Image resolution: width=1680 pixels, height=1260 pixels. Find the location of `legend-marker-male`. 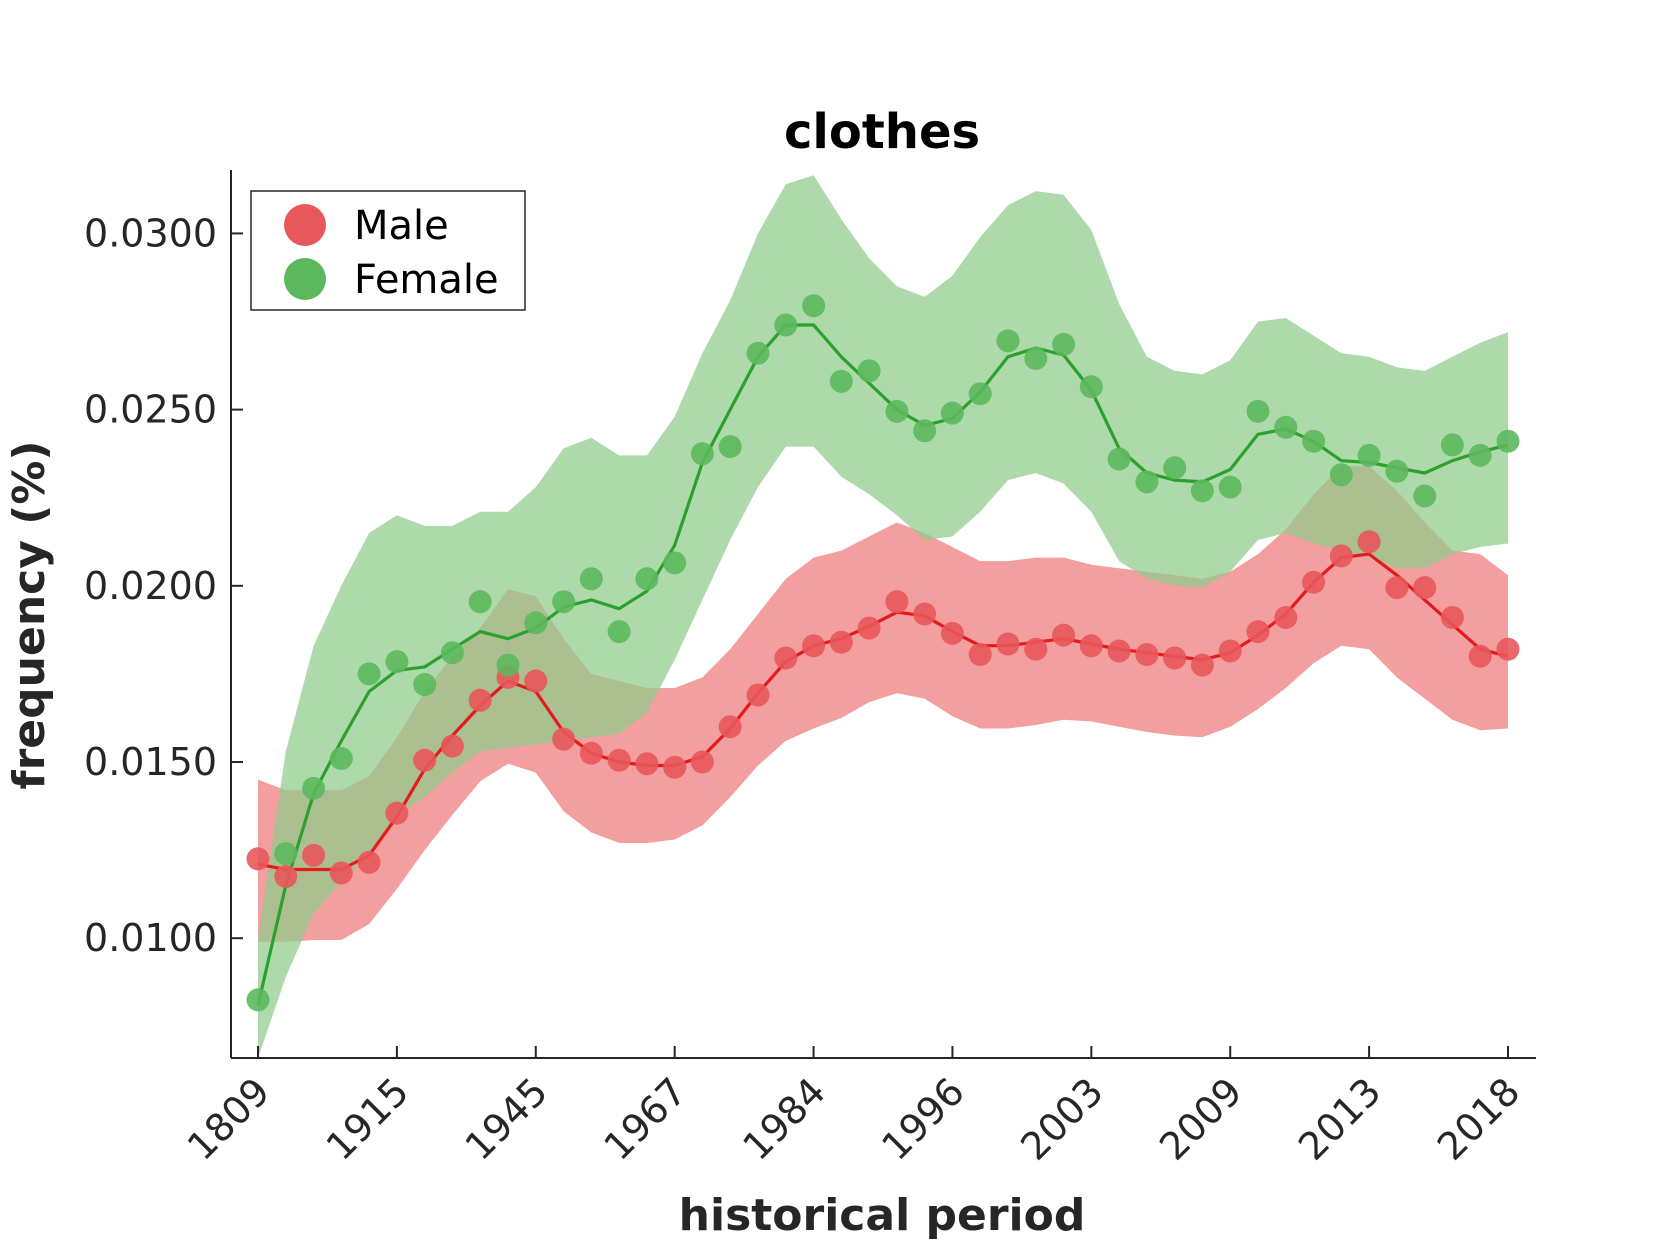

legend-marker-male is located at coordinates (305, 225).